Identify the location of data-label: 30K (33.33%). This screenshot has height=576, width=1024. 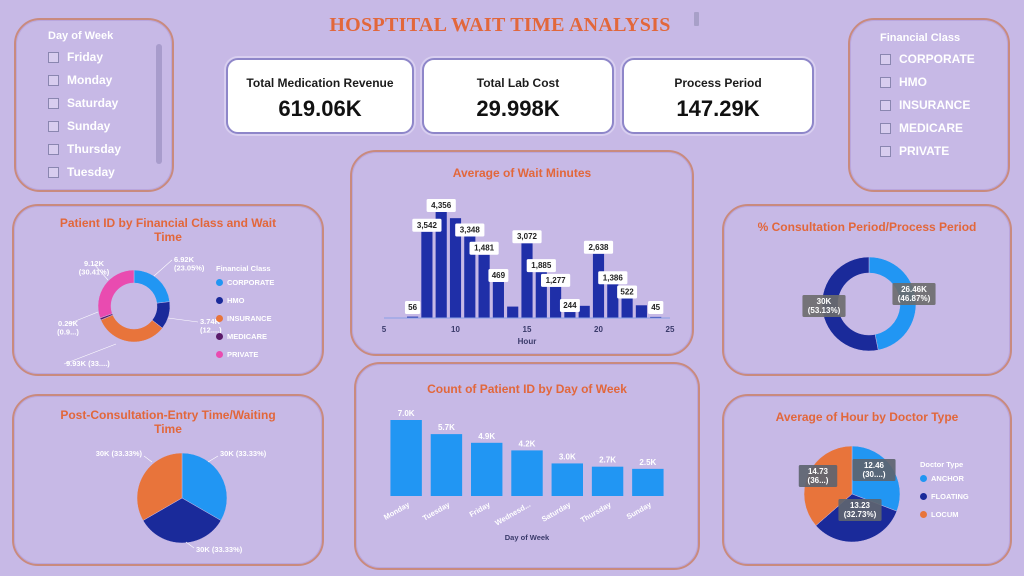
(119, 453).